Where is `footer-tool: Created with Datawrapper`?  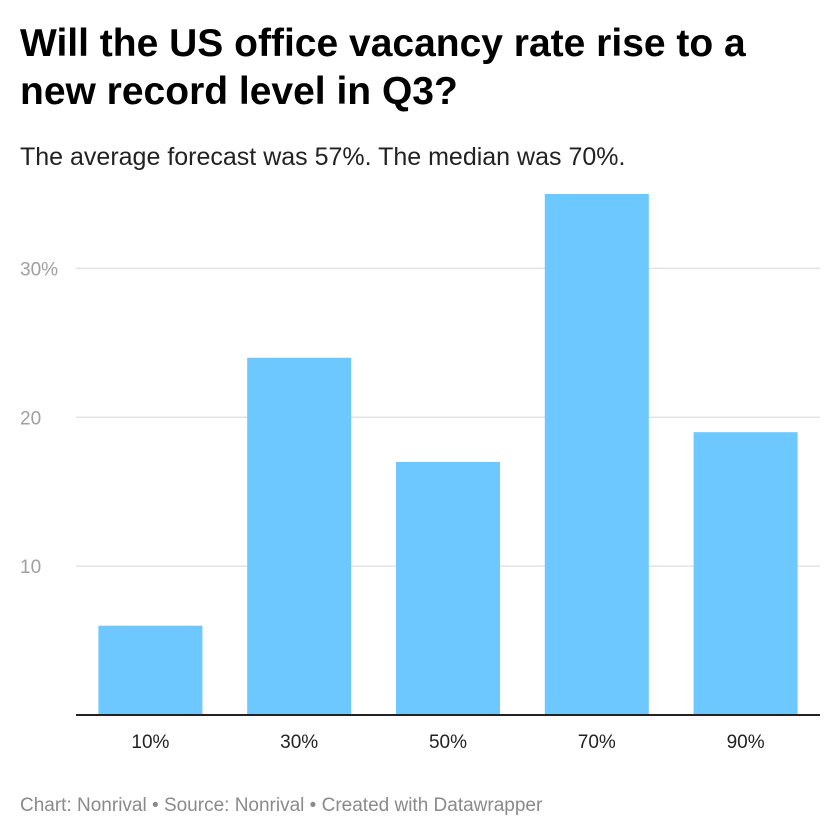 footer-tool: Created with Datawrapper is located at coordinates (432, 805).